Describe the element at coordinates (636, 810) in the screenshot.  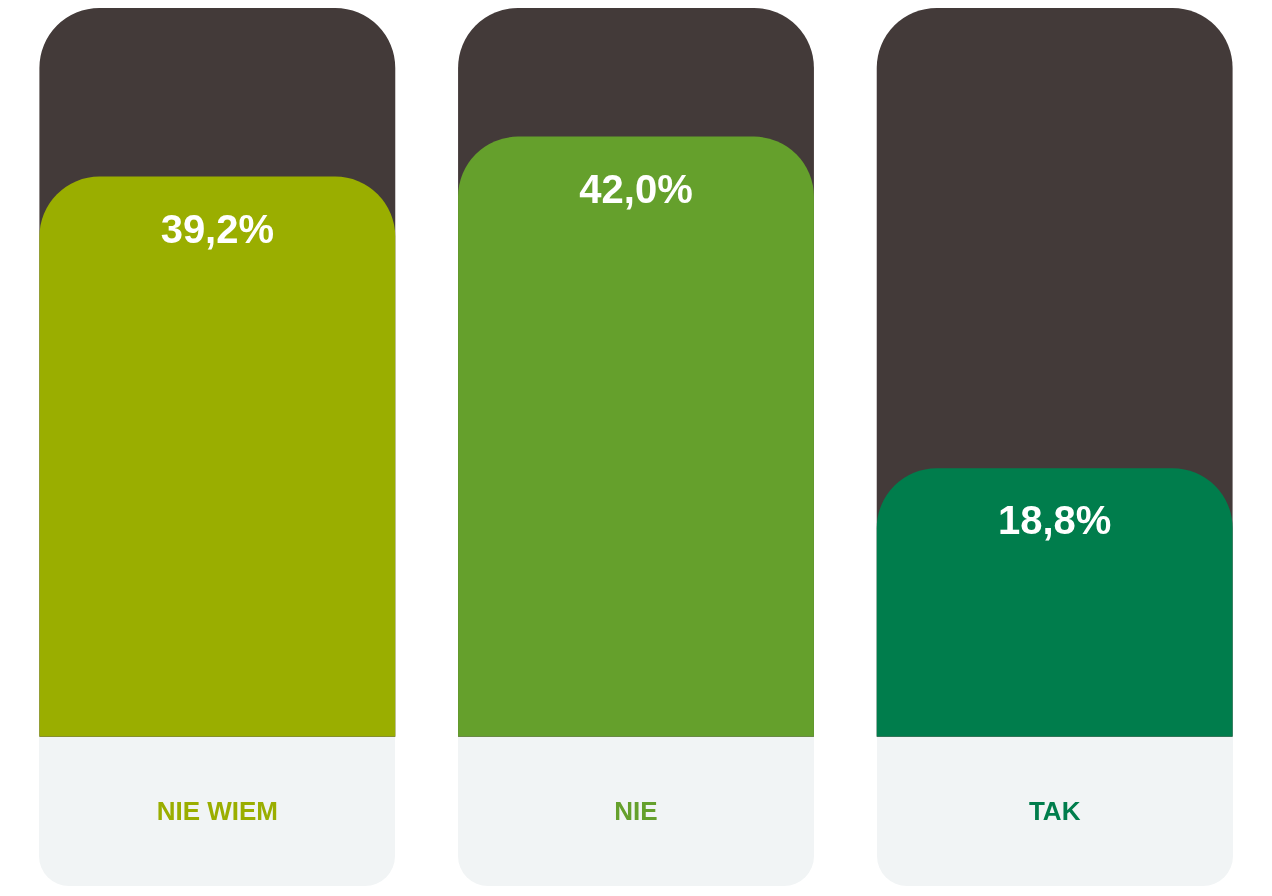
I see `x-tick-label: NIE` at that location.